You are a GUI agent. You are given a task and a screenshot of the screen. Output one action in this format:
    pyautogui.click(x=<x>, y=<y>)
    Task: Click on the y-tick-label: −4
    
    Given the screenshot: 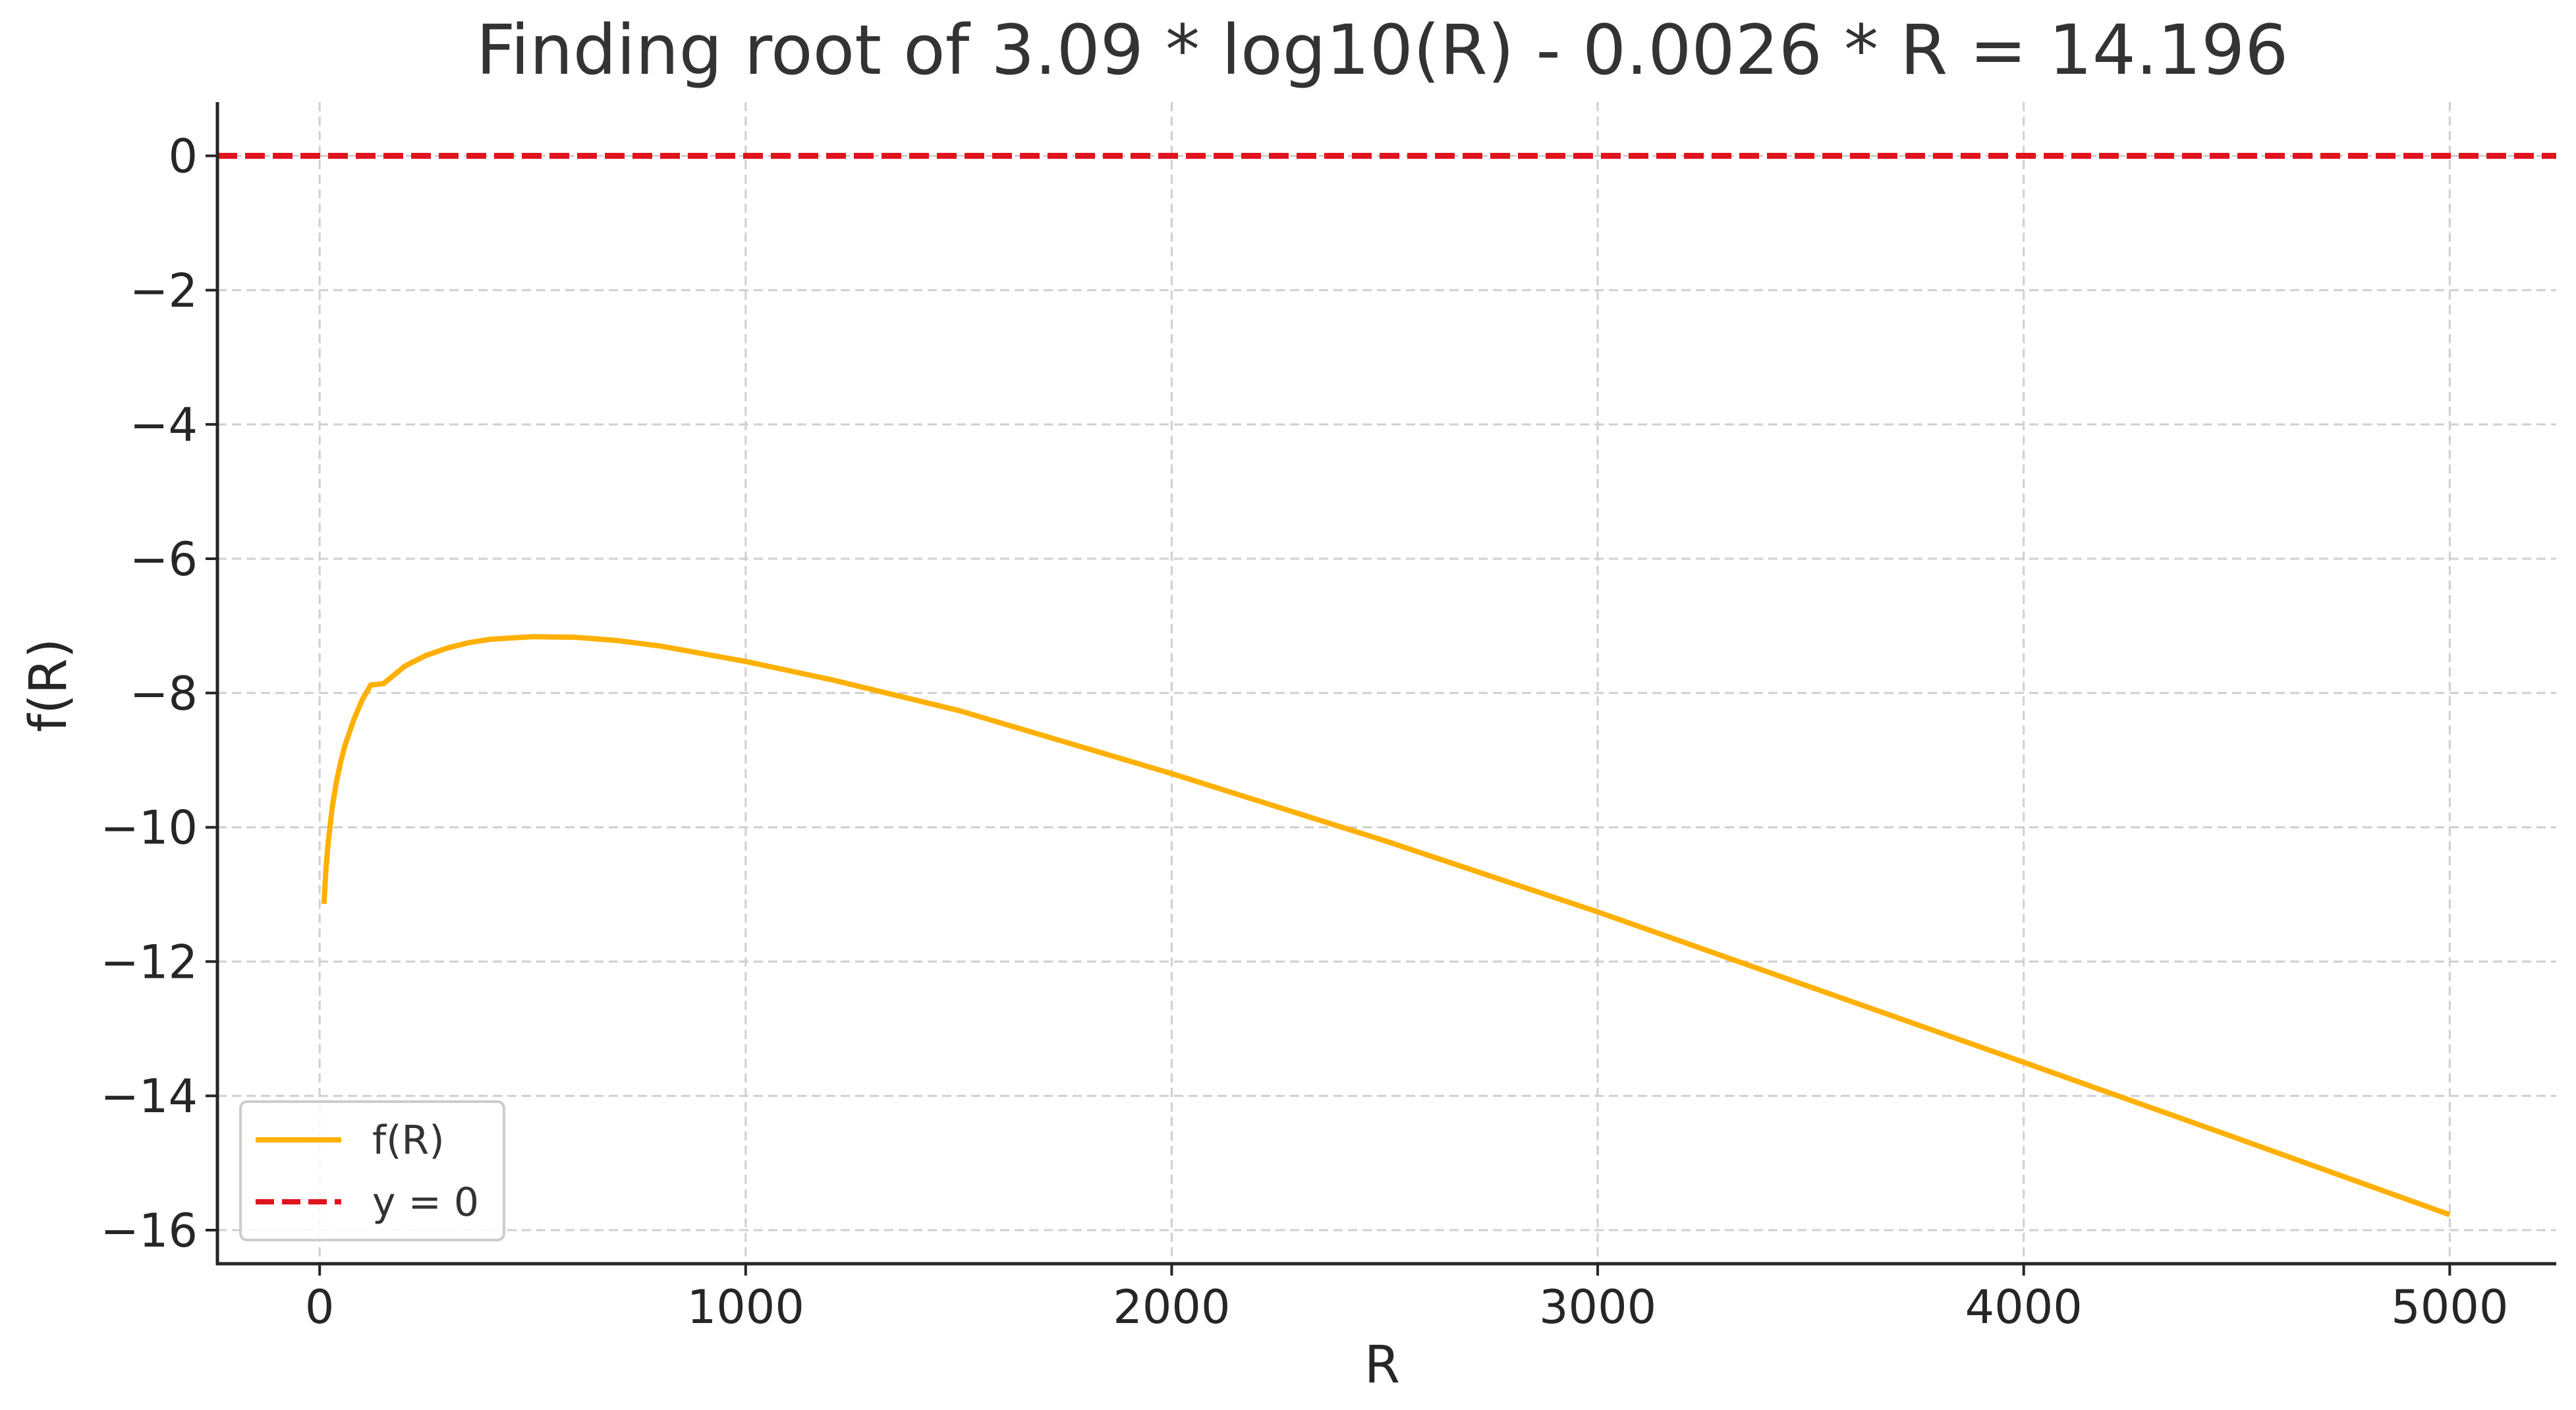 What is the action you would take?
    pyautogui.click(x=164, y=425)
    